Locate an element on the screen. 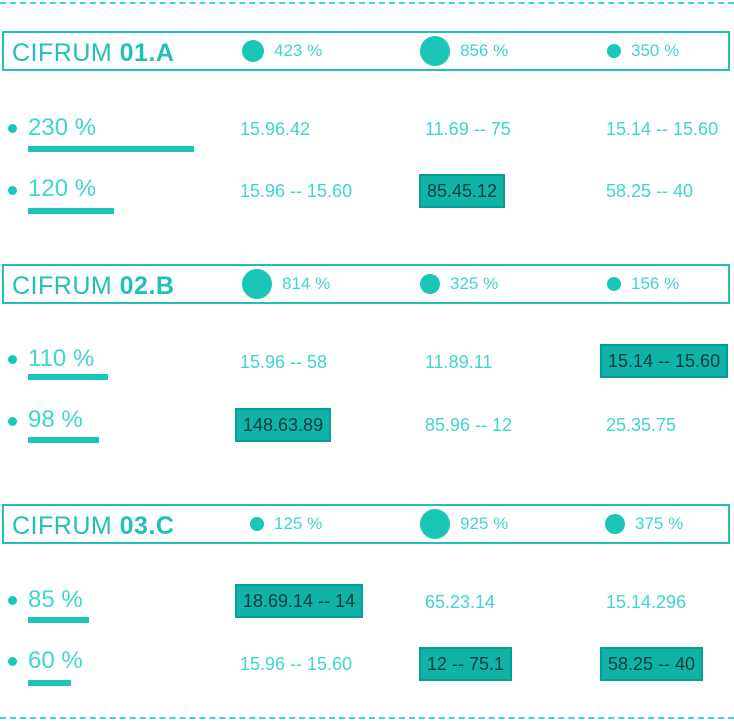 Image resolution: width=734 pixels, height=721 pixels. stat-item: 814 % is located at coordinates (286, 284).